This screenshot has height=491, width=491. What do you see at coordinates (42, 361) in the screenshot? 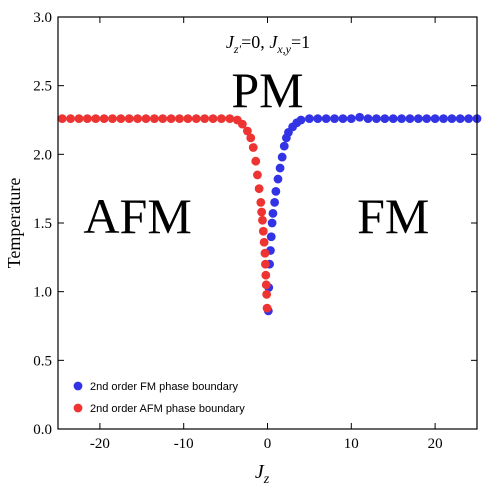
I see `y-tick-label-1: 0.5` at bounding box center [42, 361].